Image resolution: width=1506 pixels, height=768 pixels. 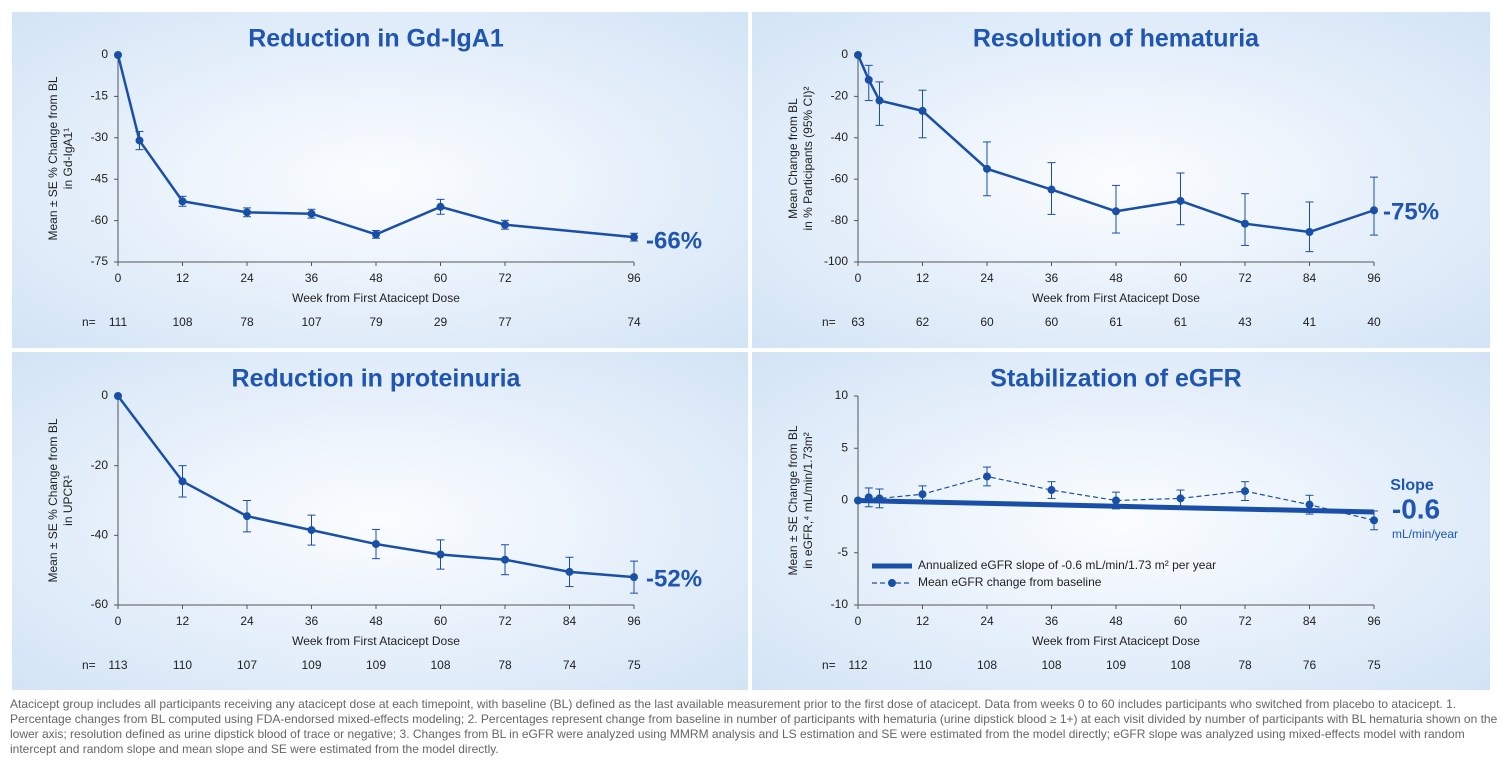 I want to click on legend-marker, so click(x=892, y=583).